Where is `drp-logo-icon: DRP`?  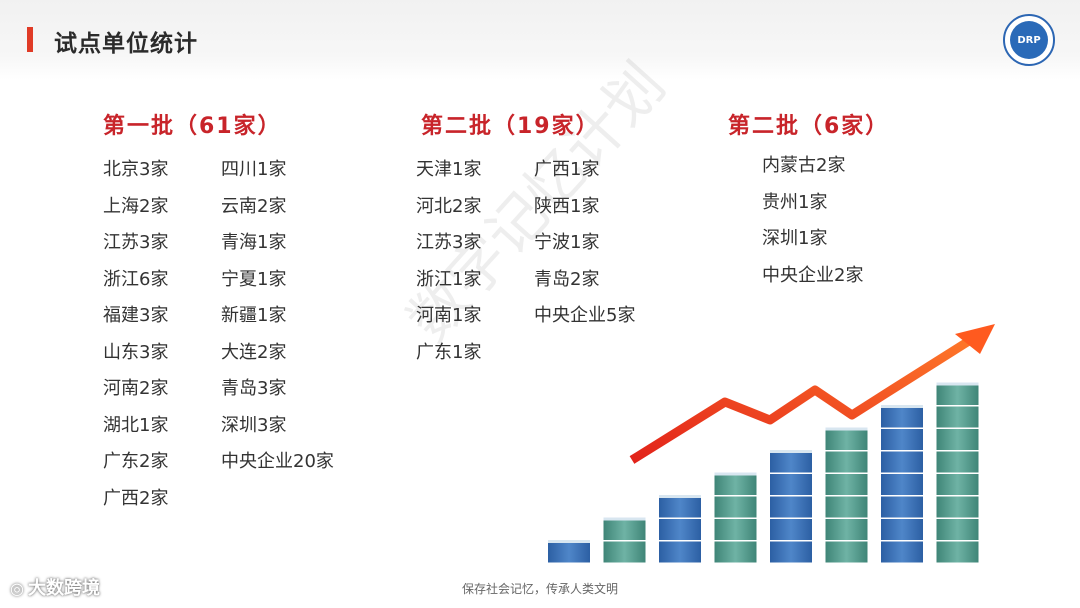
drp-logo-icon: DRP is located at coordinates (1029, 40).